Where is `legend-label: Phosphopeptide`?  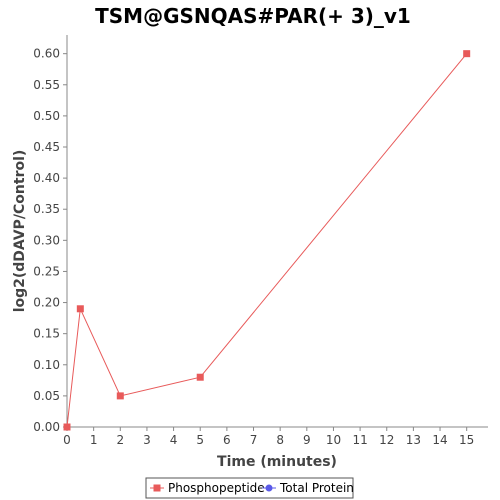
legend-label: Phosphopeptide is located at coordinates (216, 488).